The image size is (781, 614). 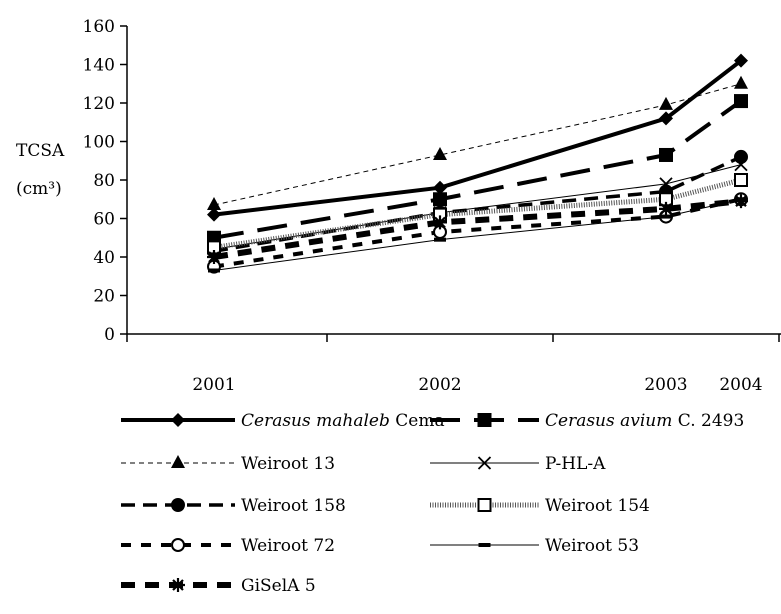 What do you see at coordinates (288, 464) in the screenshot?
I see `legend-label: Weiroot 13` at bounding box center [288, 464].